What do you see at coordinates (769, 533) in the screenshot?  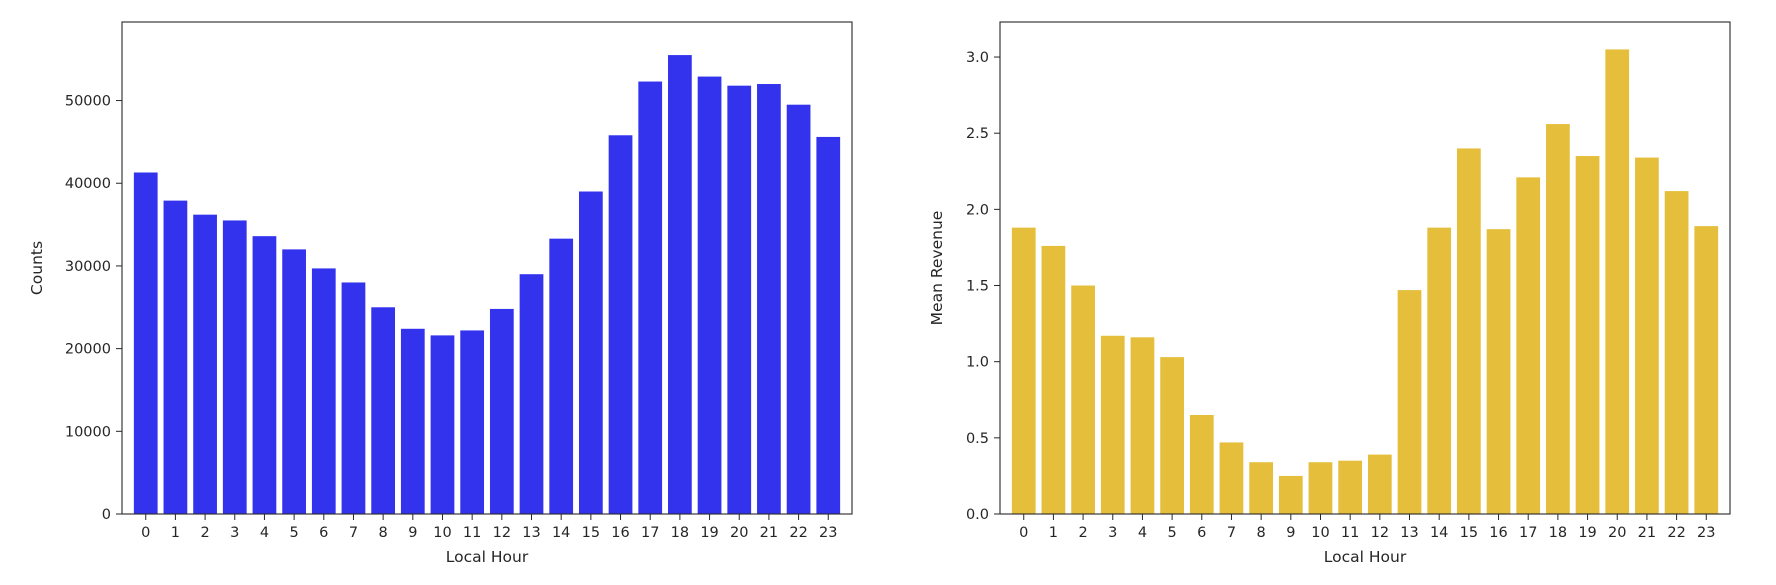 I see `counts-xtick-label-21: 21` at bounding box center [769, 533].